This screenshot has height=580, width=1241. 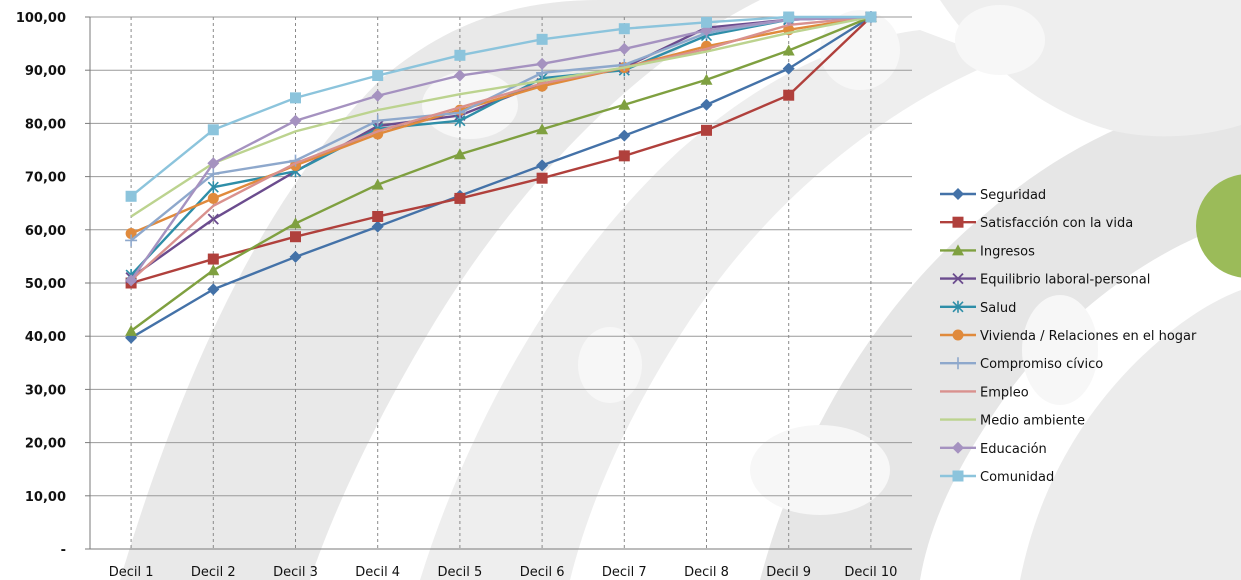 What do you see at coordinates (45, 497) in the screenshot?
I see `y-tick-label: 10,00` at bounding box center [45, 497].